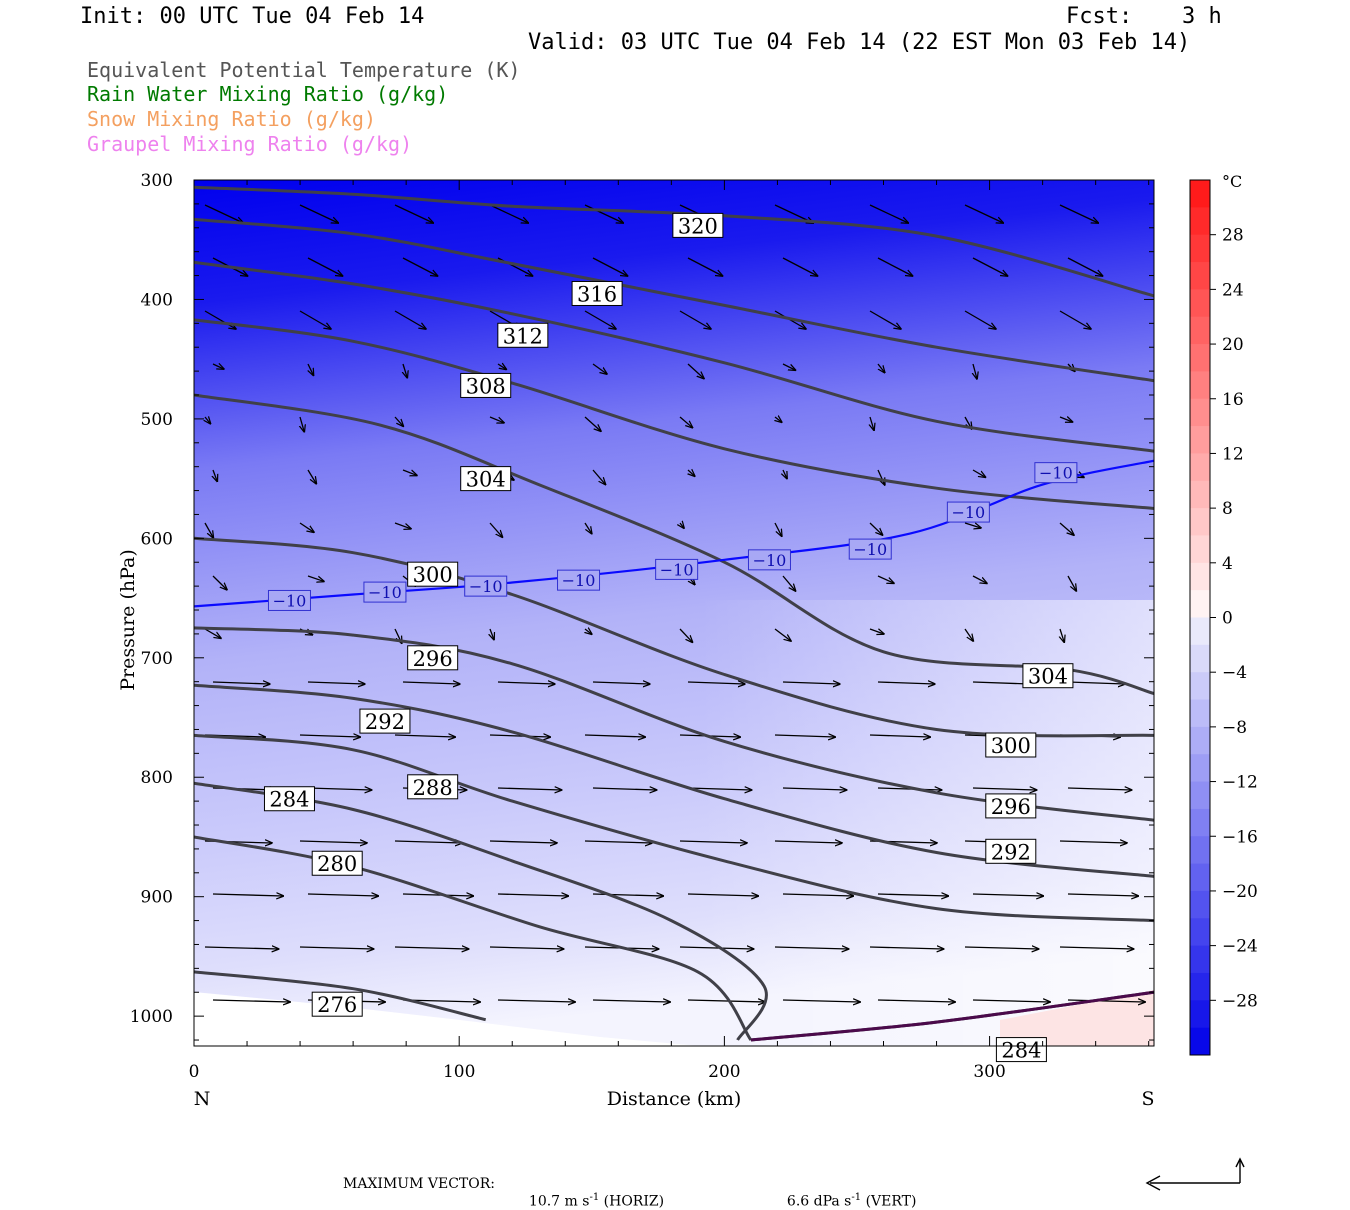  What do you see at coordinates (1233, 290) in the screenshot?
I see `colorbar-tick-label: 24` at bounding box center [1233, 290].